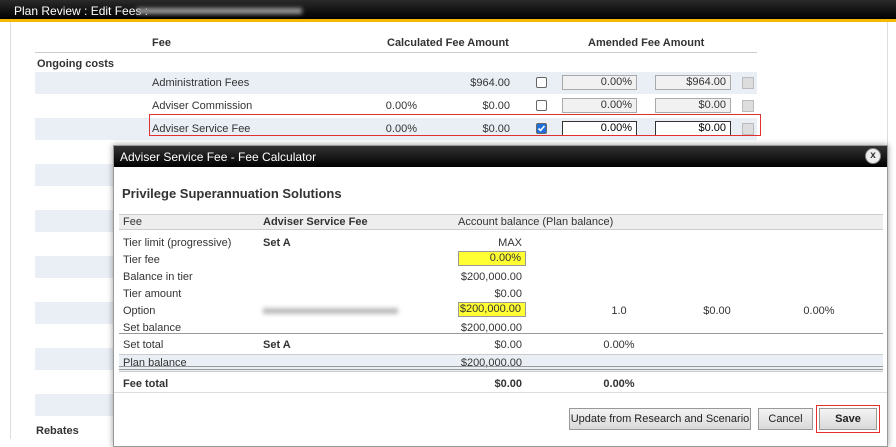 This screenshot has height=447, width=896. What do you see at coordinates (448, 11) in the screenshot?
I see `top-bar: Plan Review : Edit Fees :` at bounding box center [448, 11].